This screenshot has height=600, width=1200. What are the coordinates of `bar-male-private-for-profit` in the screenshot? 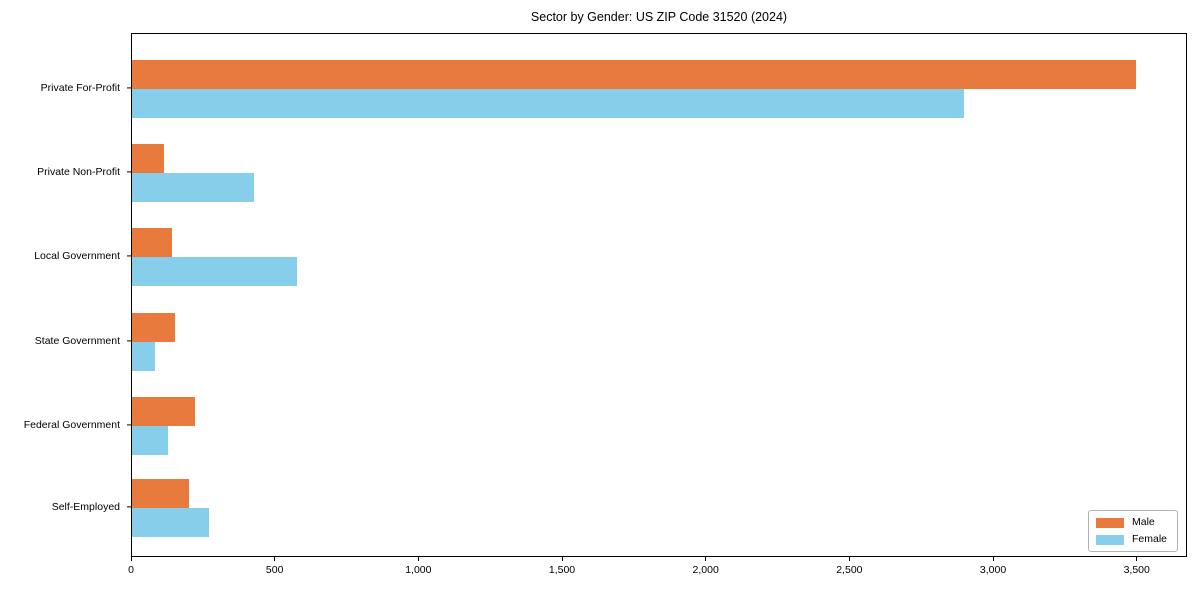 It's located at (634, 74).